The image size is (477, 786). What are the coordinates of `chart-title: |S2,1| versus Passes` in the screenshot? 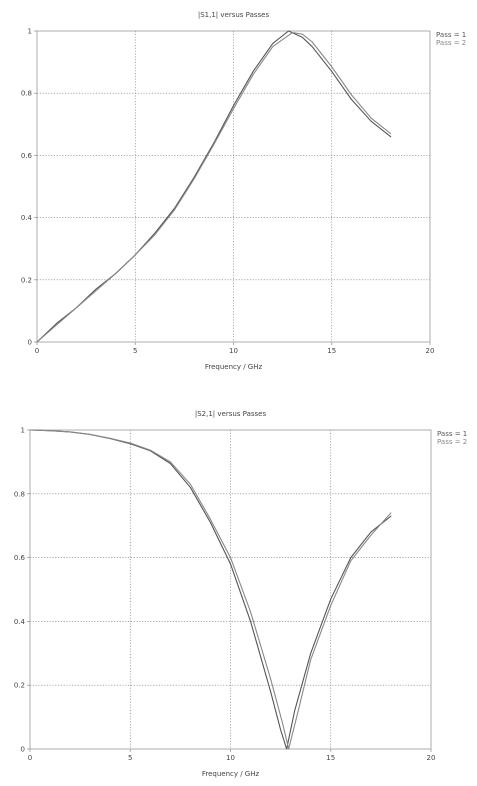 It's located at (231, 414).